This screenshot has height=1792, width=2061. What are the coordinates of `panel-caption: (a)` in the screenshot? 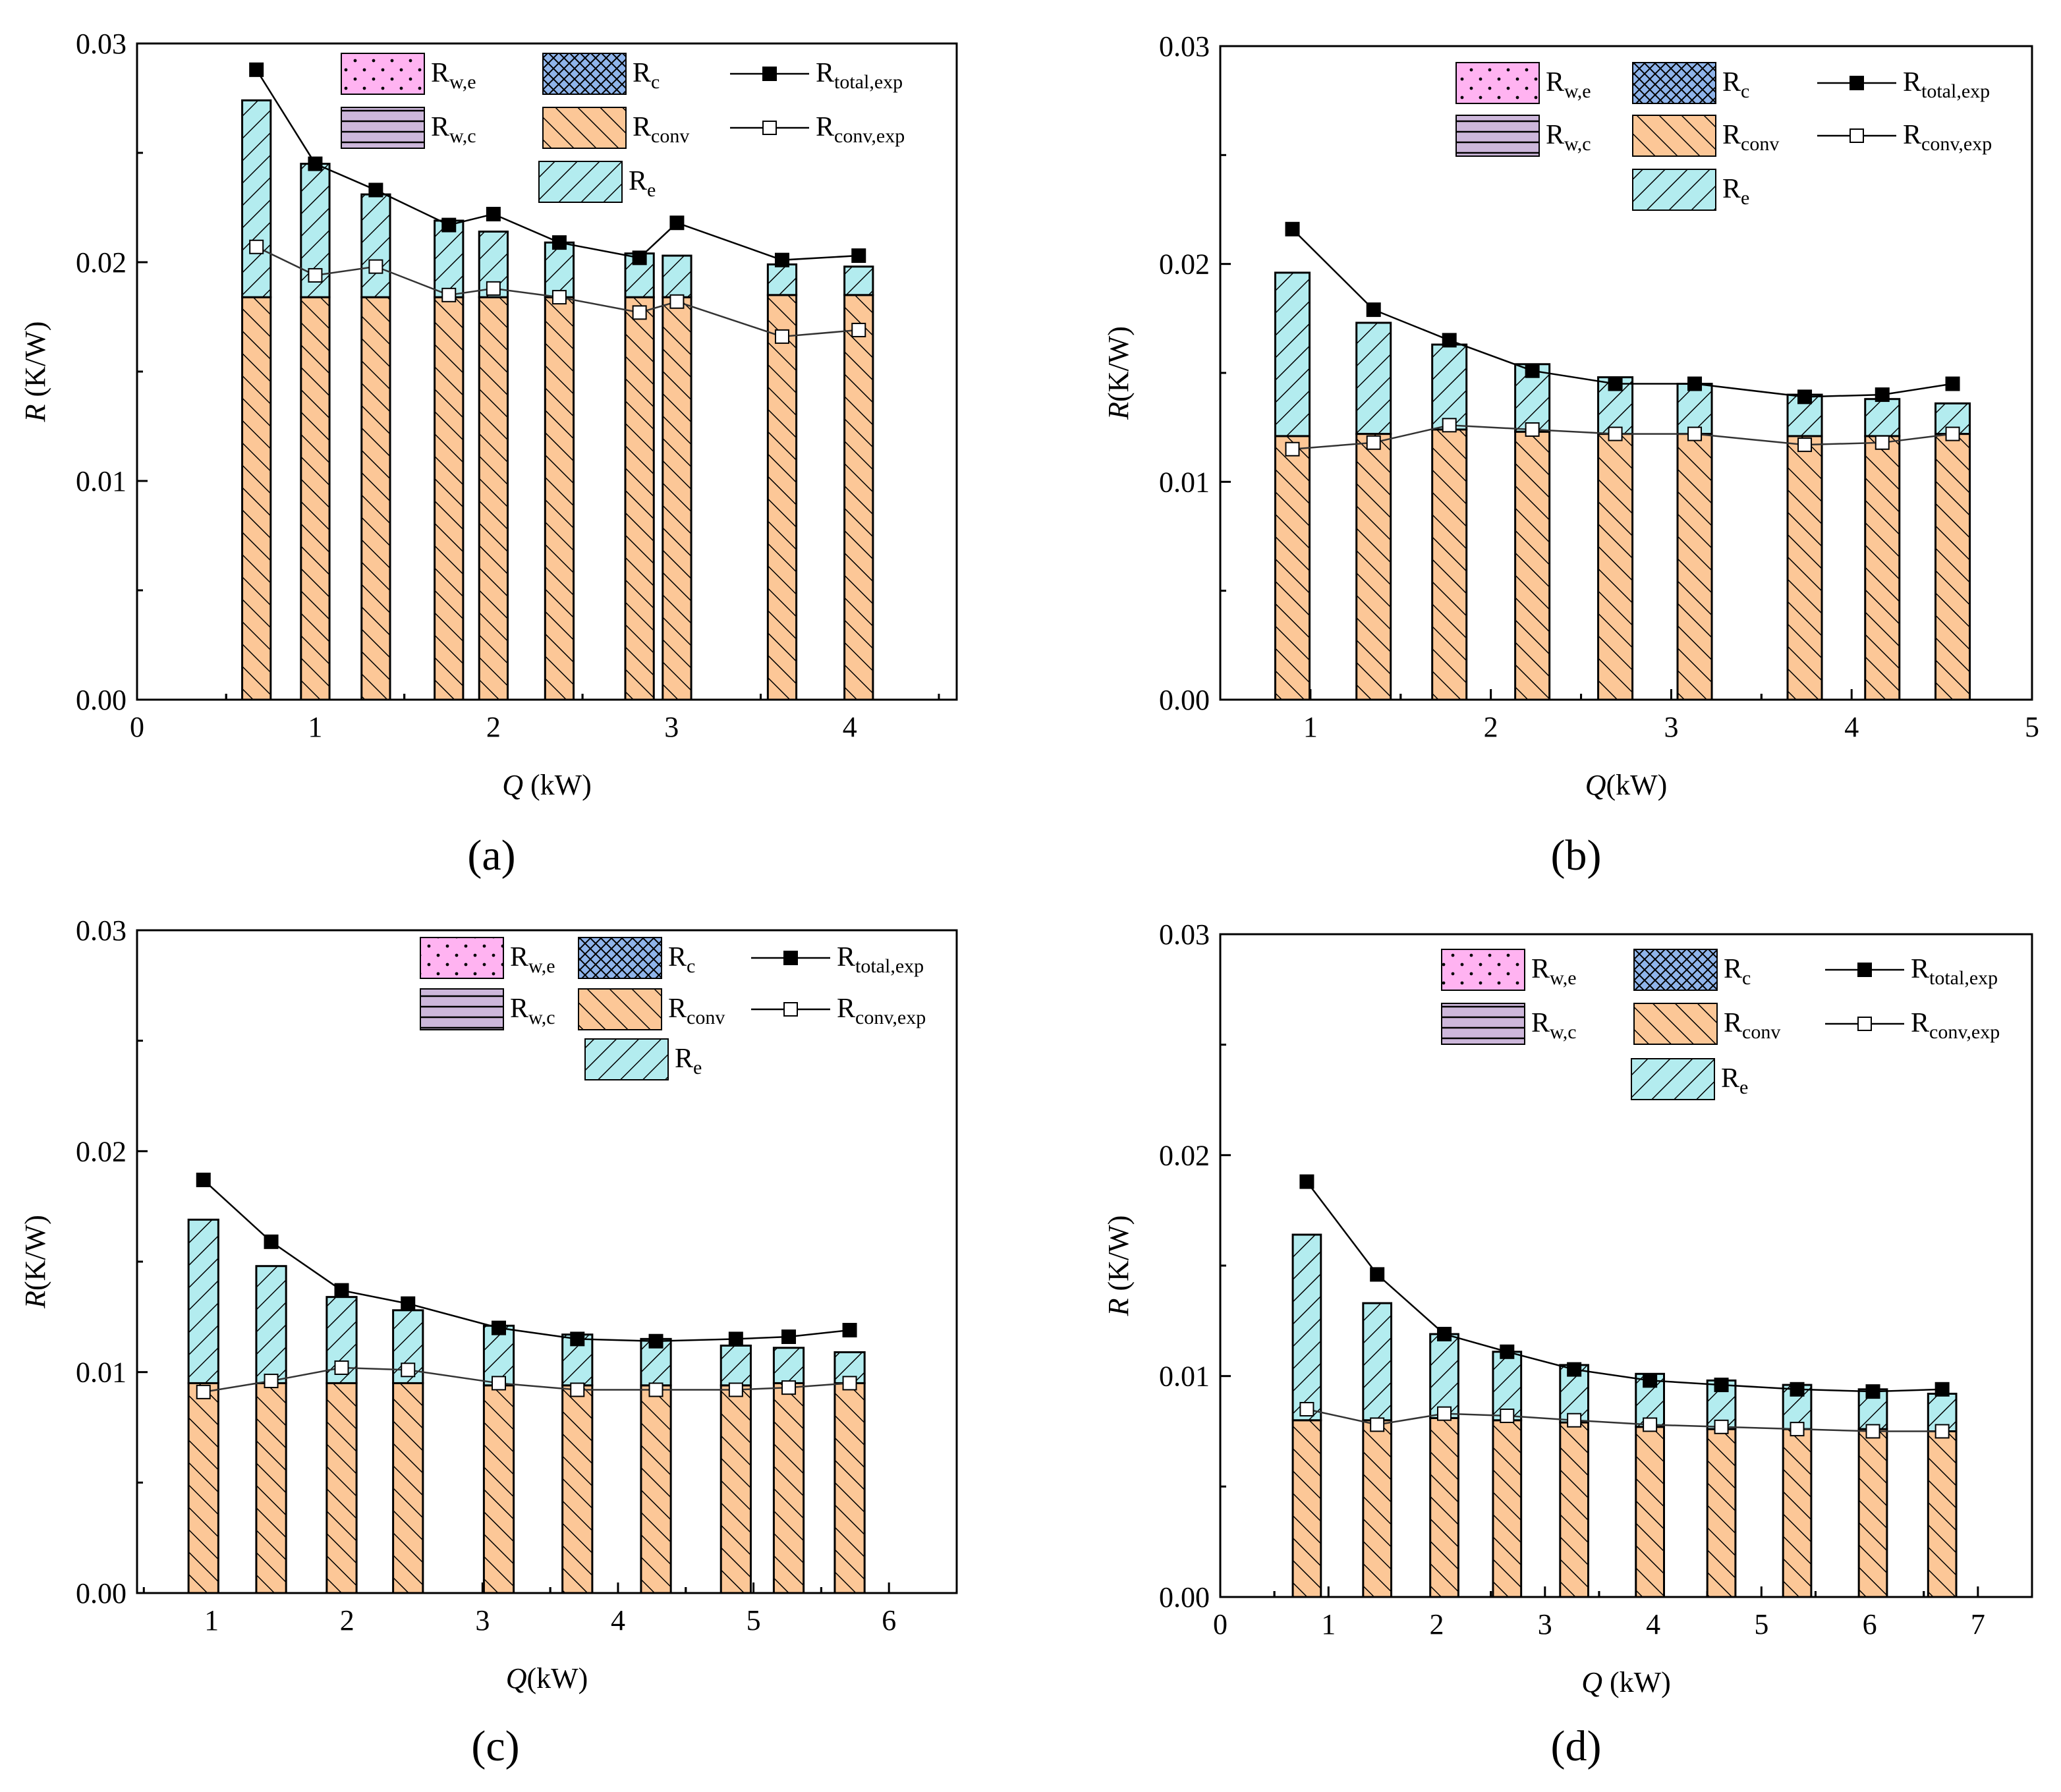 It's located at (491, 855).